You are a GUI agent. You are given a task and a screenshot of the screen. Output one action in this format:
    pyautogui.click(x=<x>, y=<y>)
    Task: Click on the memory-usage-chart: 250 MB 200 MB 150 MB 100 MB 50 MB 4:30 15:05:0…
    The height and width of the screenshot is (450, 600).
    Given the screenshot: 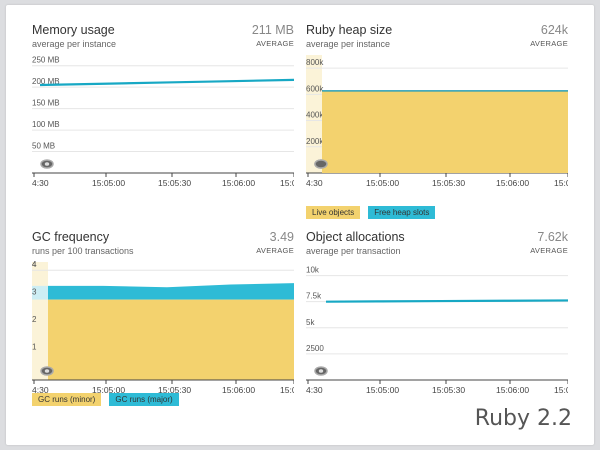 What is the action you would take?
    pyautogui.click(x=163, y=128)
    